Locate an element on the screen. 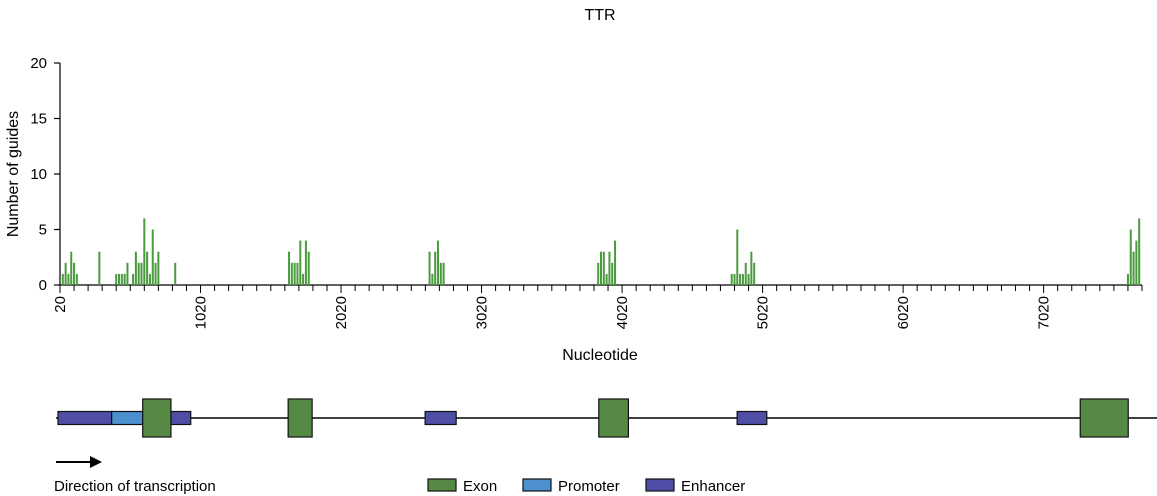 The width and height of the screenshot is (1157, 496). x-tick-label: 20 is located at coordinates (60, 304).